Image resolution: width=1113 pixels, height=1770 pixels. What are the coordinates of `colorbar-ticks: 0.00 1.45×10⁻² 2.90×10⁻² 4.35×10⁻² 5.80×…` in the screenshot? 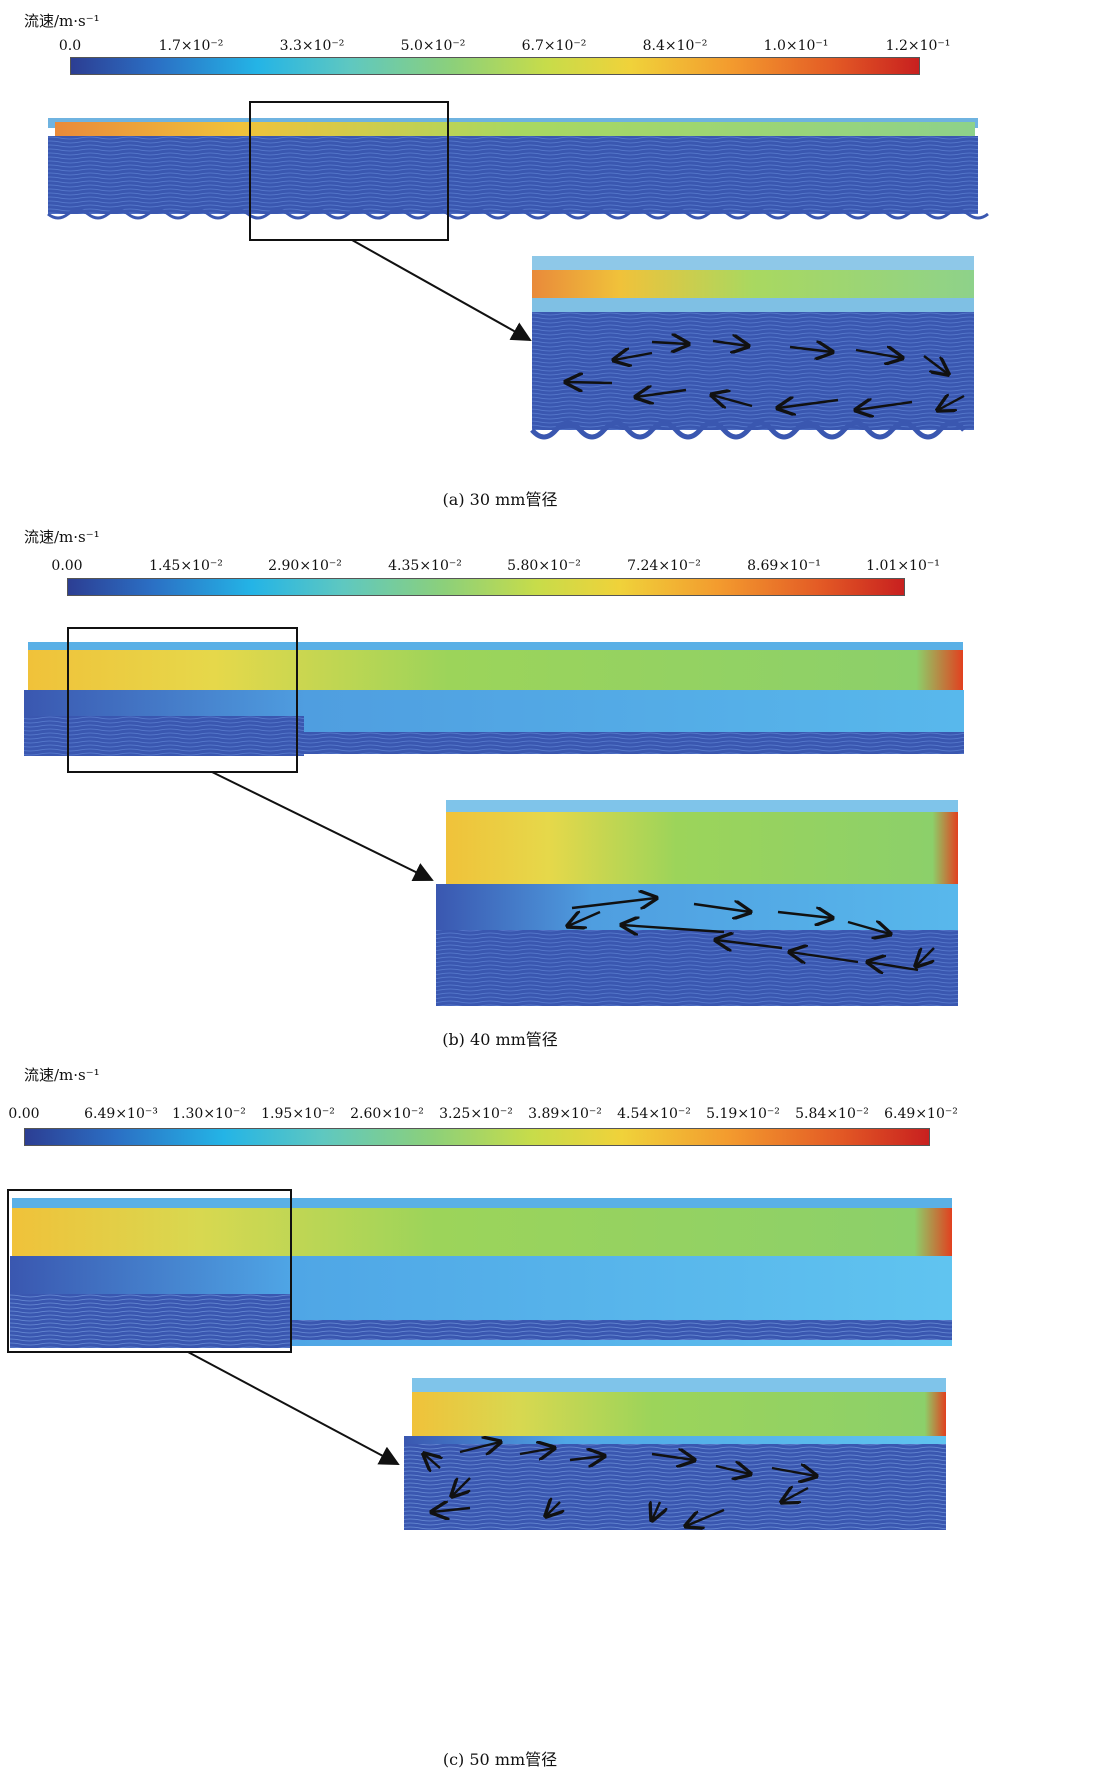 It's located at (495, 567).